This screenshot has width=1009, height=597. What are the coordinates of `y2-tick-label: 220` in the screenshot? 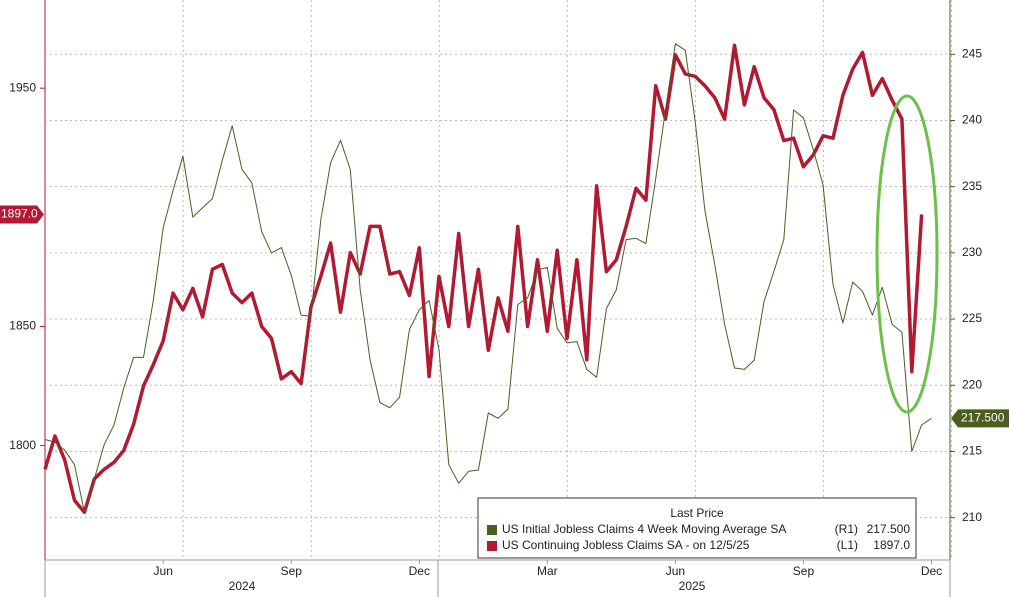 It's located at (972, 384).